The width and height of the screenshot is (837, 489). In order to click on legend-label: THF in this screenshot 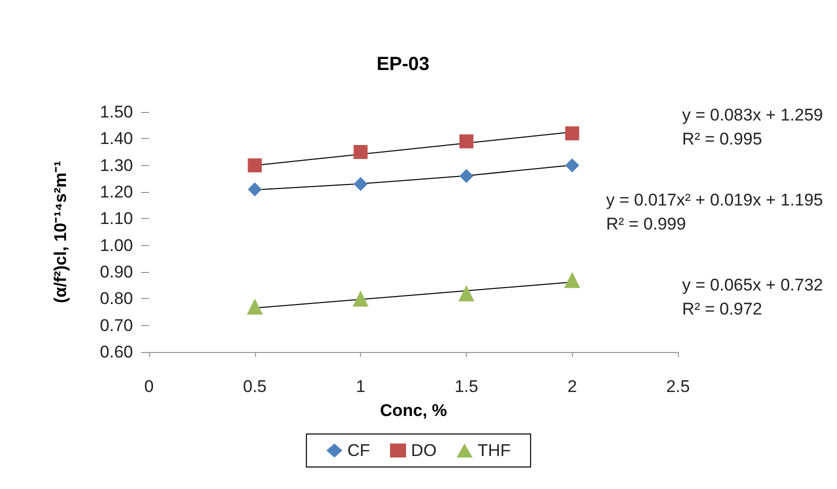, I will do `click(494, 450)`.